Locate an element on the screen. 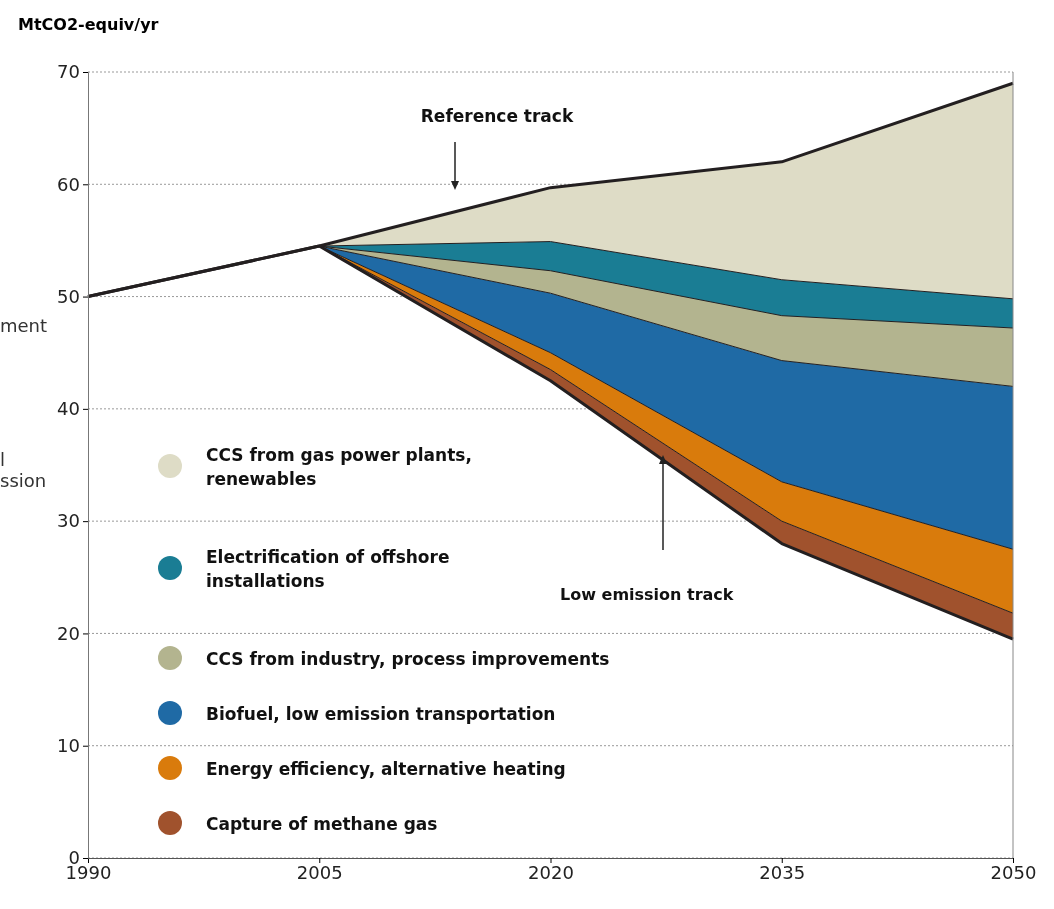  y-tick-label: 20 is located at coordinates (68, 633).